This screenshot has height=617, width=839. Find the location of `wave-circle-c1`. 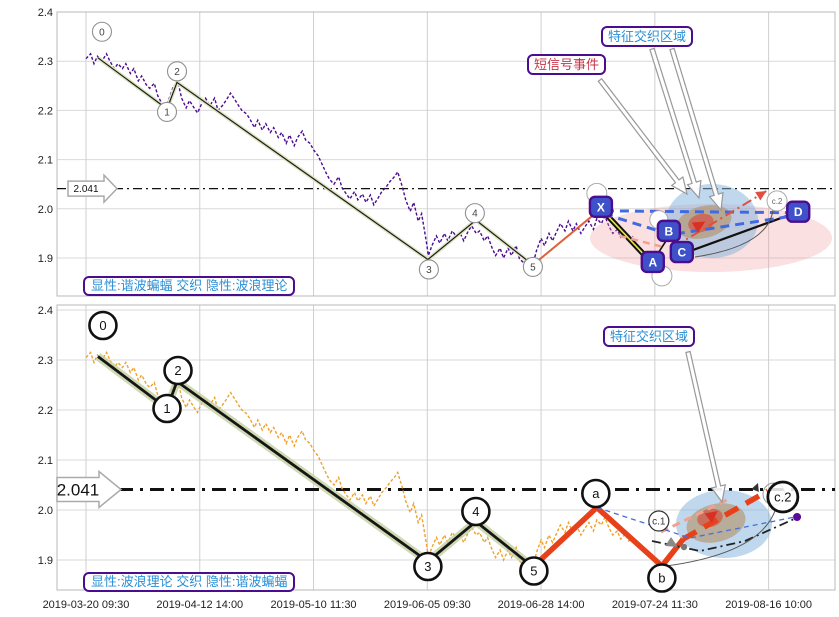

wave-circle-c1 is located at coordinates (659, 521).